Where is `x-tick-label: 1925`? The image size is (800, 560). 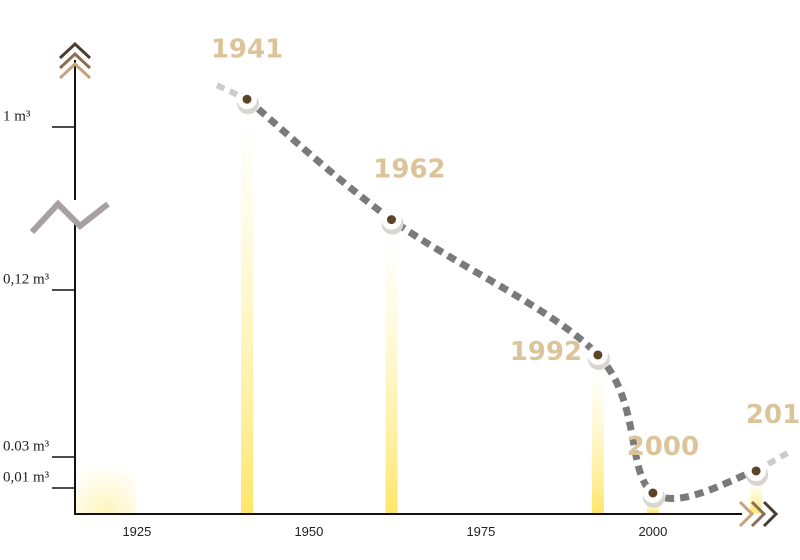 x-tick-label: 1925 is located at coordinates (136, 531).